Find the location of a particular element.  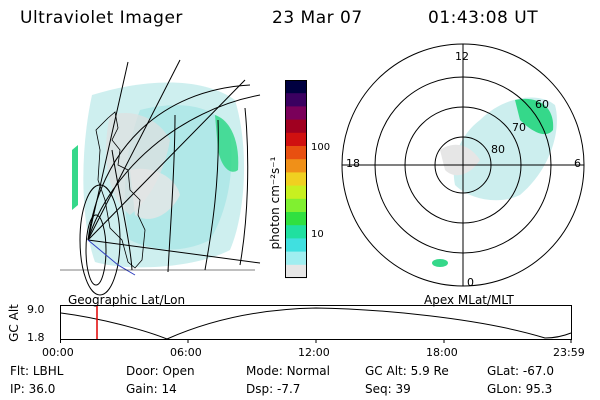

timeline-ymax: 9.0 is located at coordinates (36, 309).